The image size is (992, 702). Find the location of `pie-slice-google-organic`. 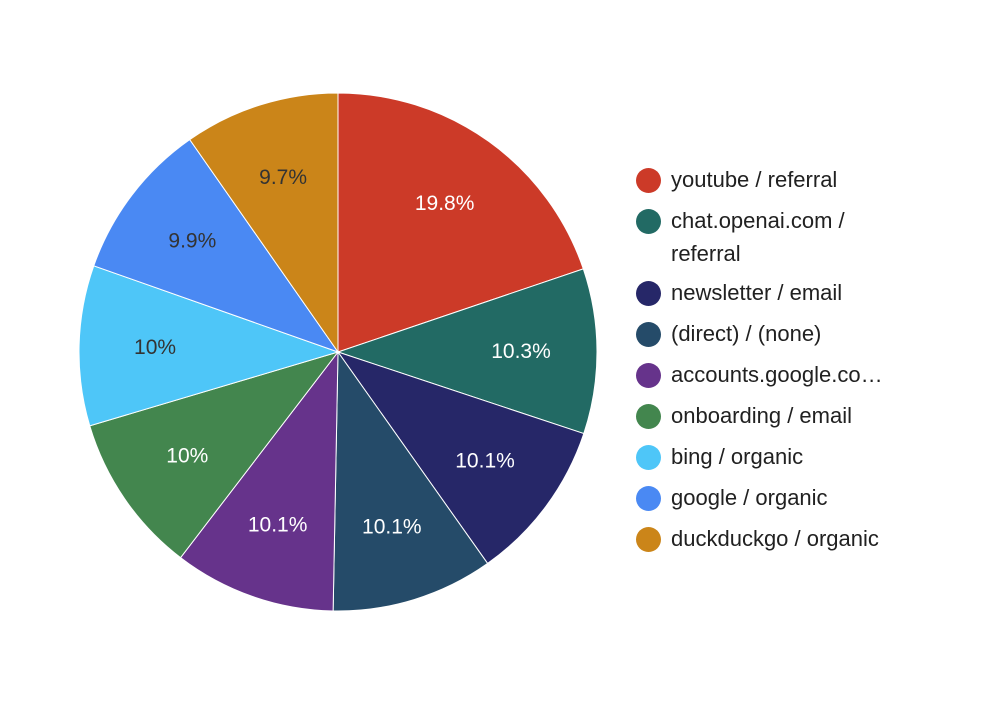

pie-slice-google-organic is located at coordinates (216, 245).